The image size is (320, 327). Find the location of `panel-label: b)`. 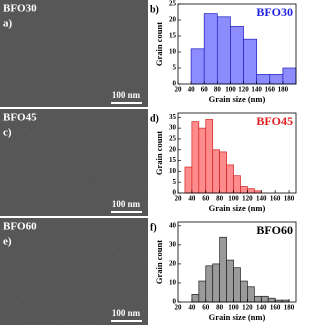

panel-label: b) is located at coordinates (154, 9).